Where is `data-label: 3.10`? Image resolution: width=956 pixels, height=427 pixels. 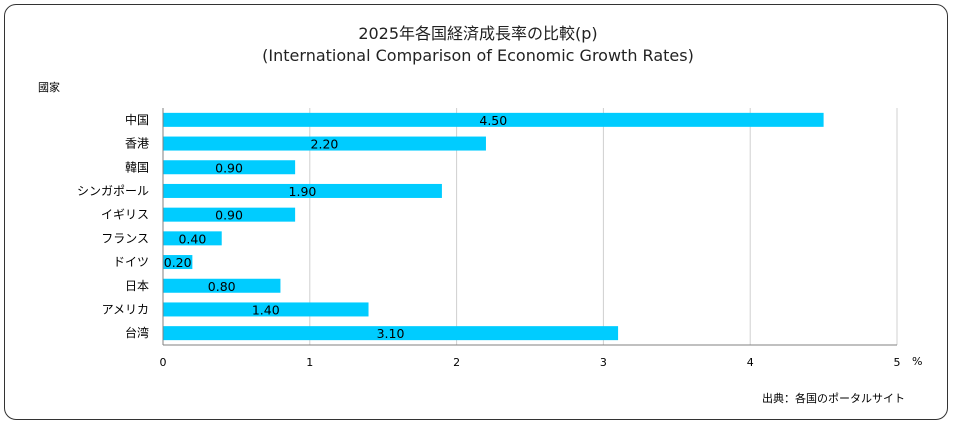 data-label: 3.10 is located at coordinates (391, 333).